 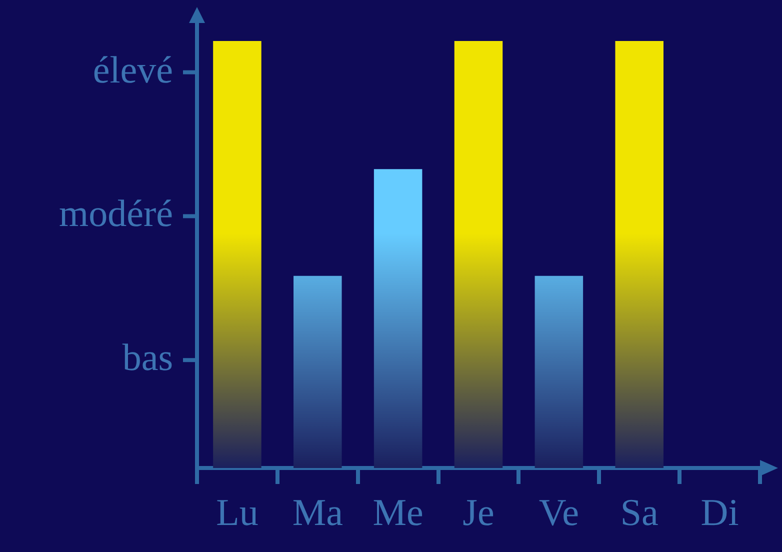 What do you see at coordinates (398, 513) in the screenshot?
I see `x-tick-label: Me` at bounding box center [398, 513].